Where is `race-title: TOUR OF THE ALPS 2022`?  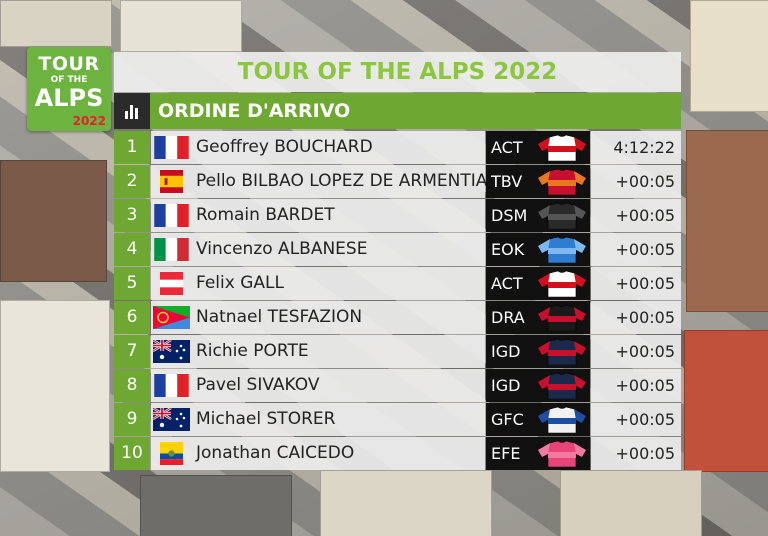 race-title: TOUR OF THE ALPS 2022 is located at coordinates (397, 72).